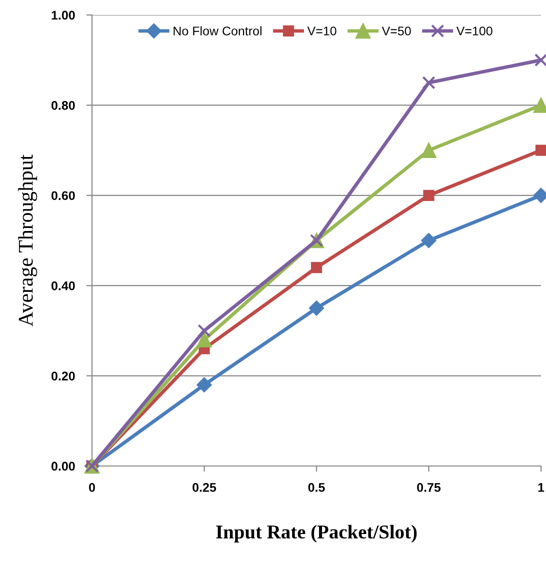 The image size is (546, 562). Describe the element at coordinates (63, 105) in the screenshot. I see `y-tick-label: 0.80` at that location.